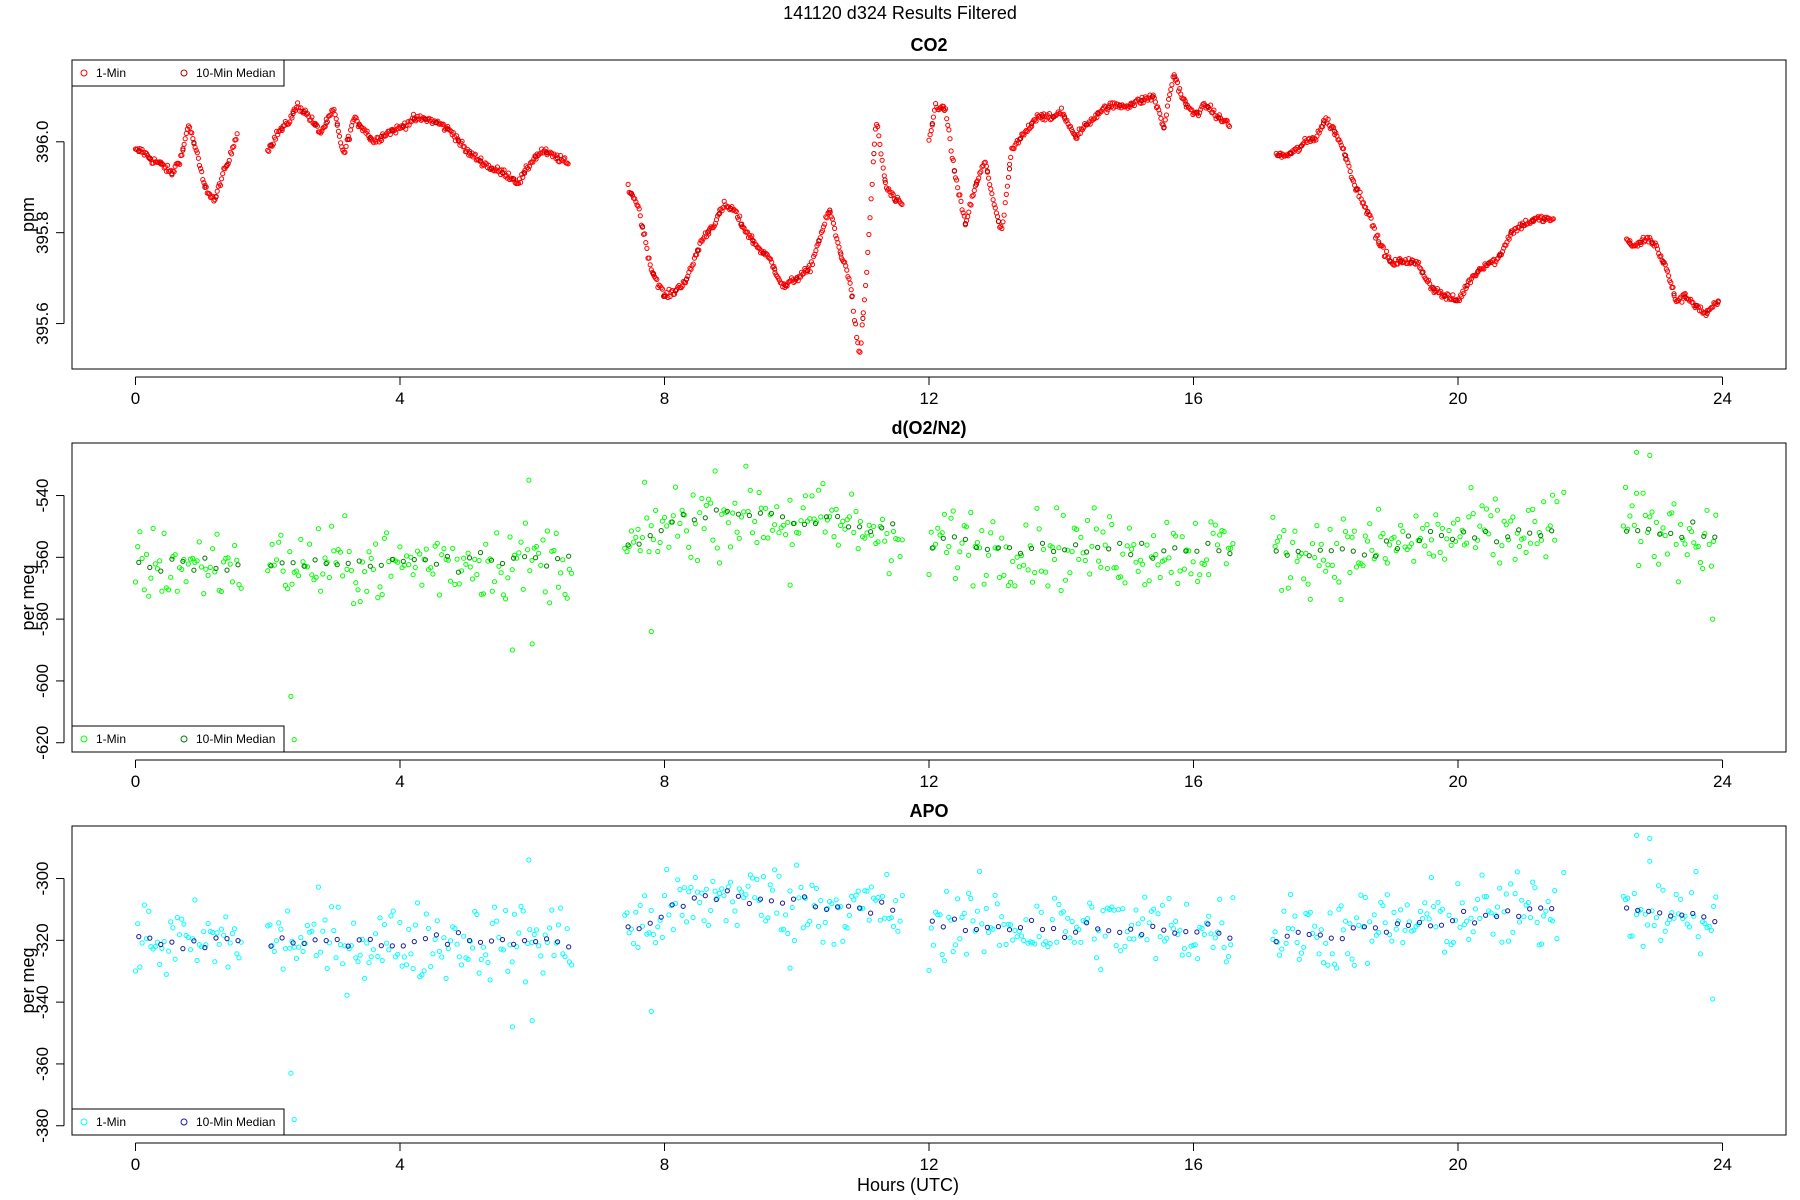  Describe the element at coordinates (28, 214) in the screenshot. I see `y-axis-label: ppm` at that location.